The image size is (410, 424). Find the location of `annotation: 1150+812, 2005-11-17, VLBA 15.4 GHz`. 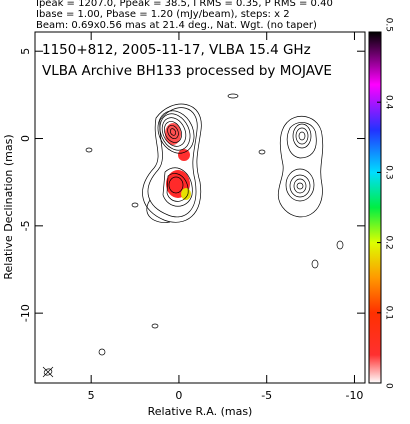

annotation: 1150+812, 2005-11-17, VLBA 15.4 GHz is located at coordinates (176, 50).